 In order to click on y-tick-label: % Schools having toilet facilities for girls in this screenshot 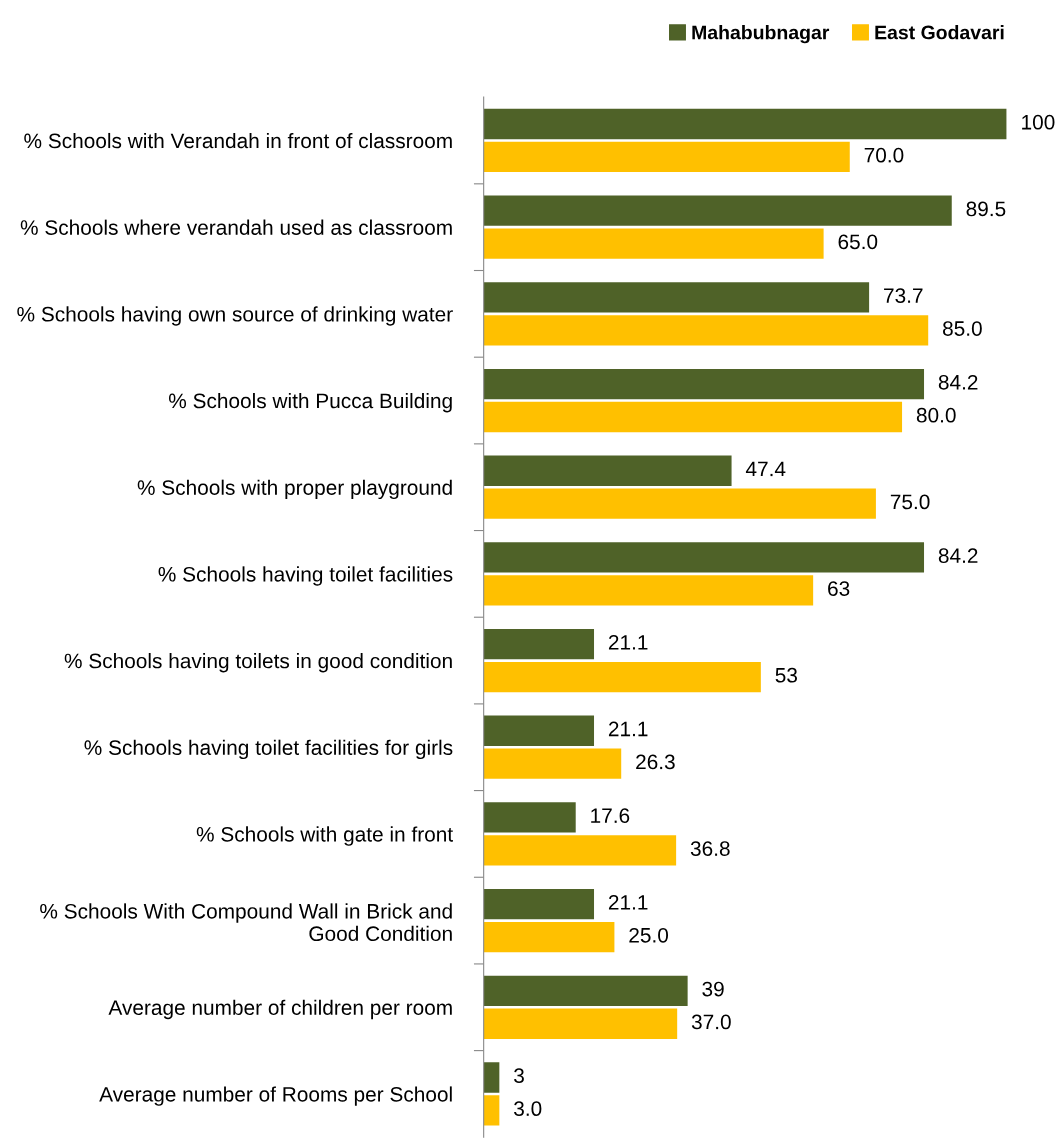, I will do `click(268, 749)`.